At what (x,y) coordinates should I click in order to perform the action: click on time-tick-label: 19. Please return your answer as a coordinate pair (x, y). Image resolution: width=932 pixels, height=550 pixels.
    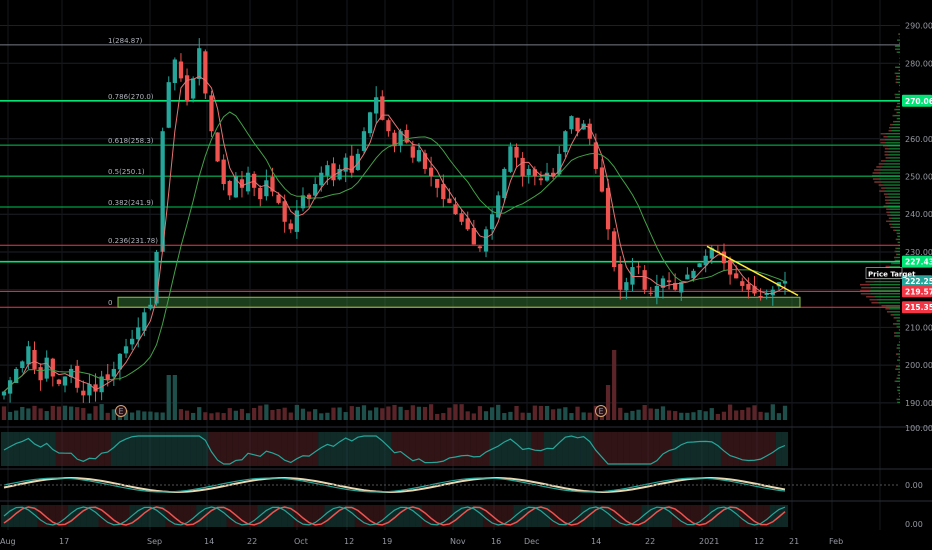
    Looking at the image, I should click on (387, 541).